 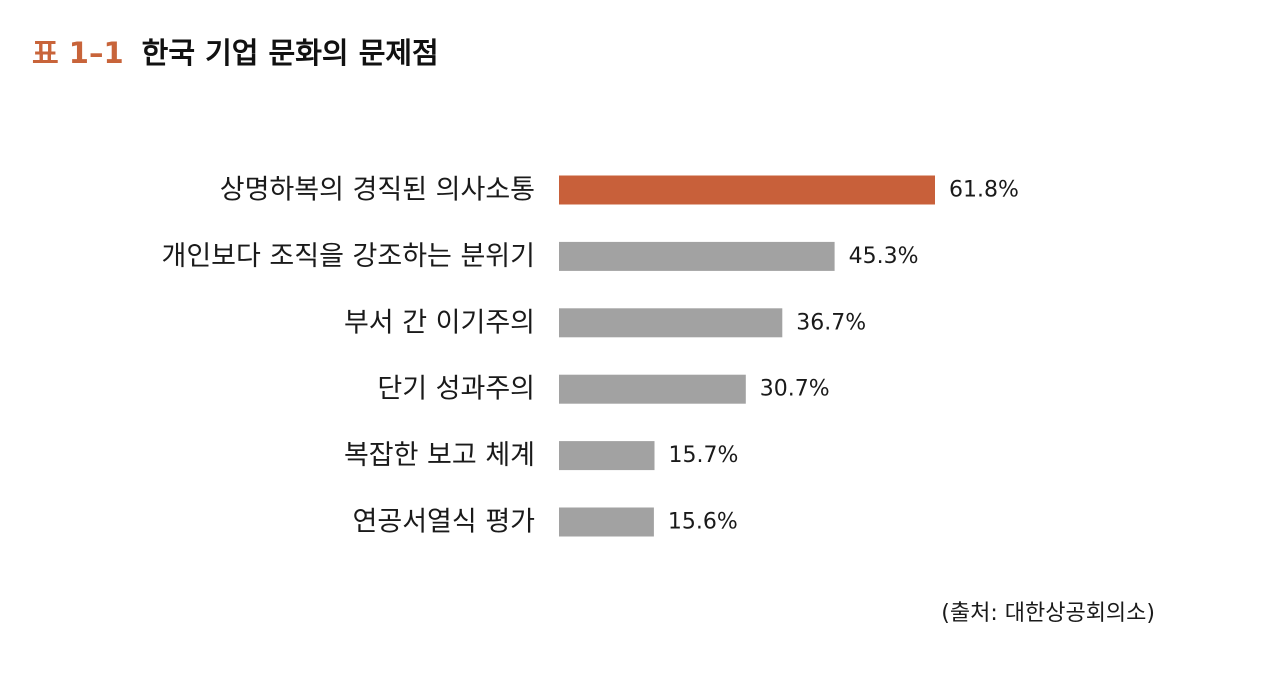 I want to click on value-label-2: 45.3%, so click(x=884, y=256).